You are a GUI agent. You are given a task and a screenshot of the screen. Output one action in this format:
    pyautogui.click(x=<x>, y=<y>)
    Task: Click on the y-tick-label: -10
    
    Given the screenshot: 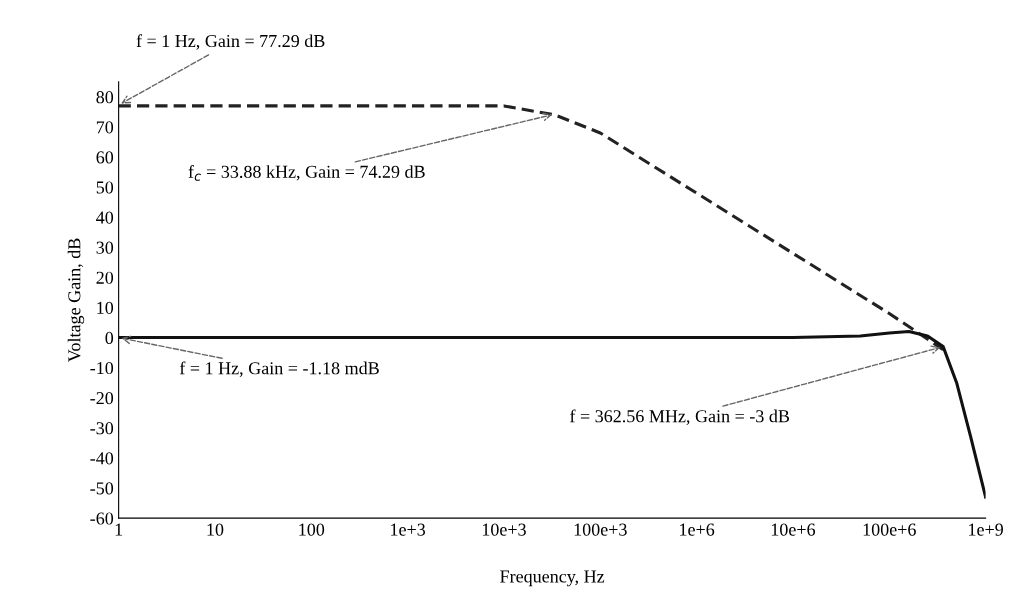 What is the action you would take?
    pyautogui.click(x=102, y=368)
    